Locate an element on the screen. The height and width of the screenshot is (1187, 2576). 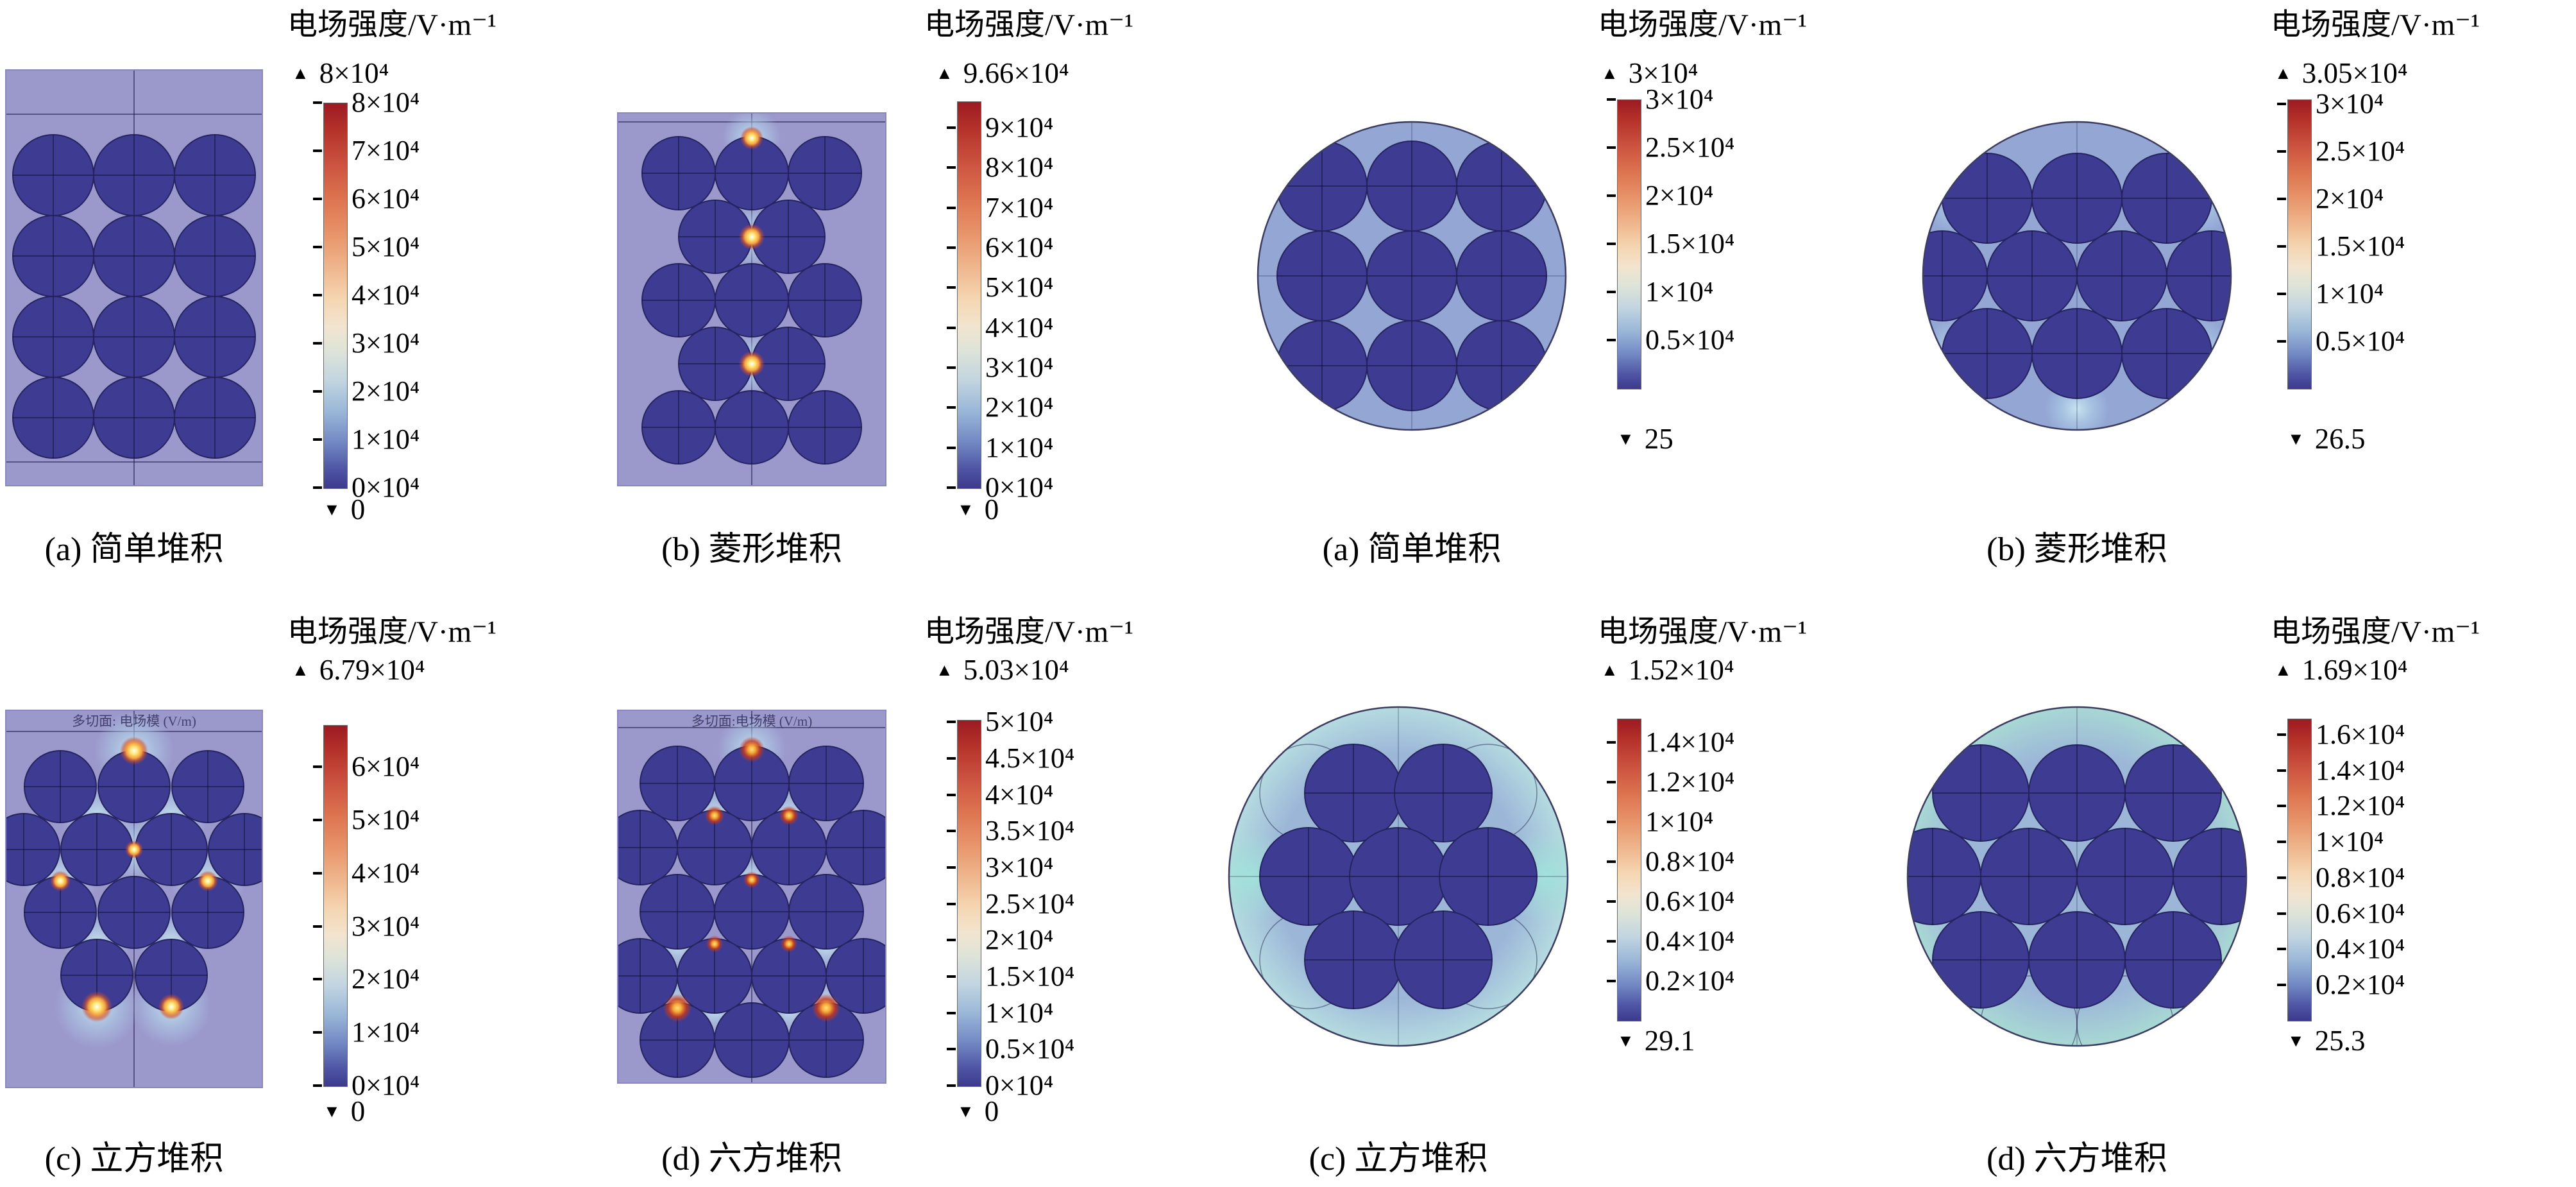
tick-value-label: 3×10⁴ is located at coordinates (2350, 104).